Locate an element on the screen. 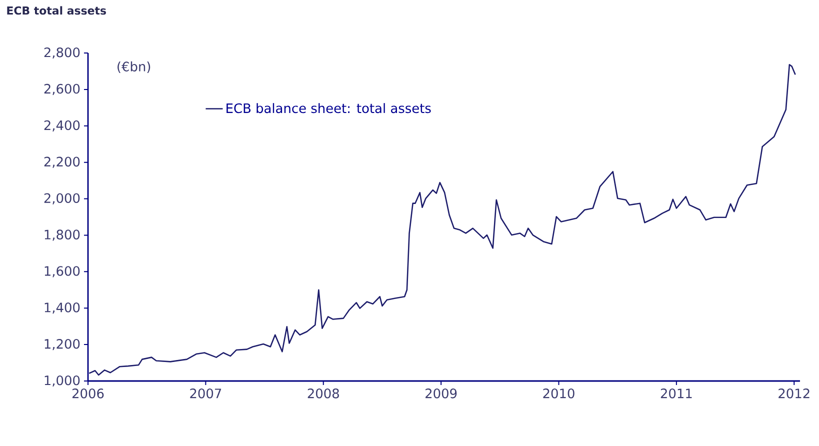 Image resolution: width=819 pixels, height=446 pixels. x-tick-label: 2007 is located at coordinates (206, 393).